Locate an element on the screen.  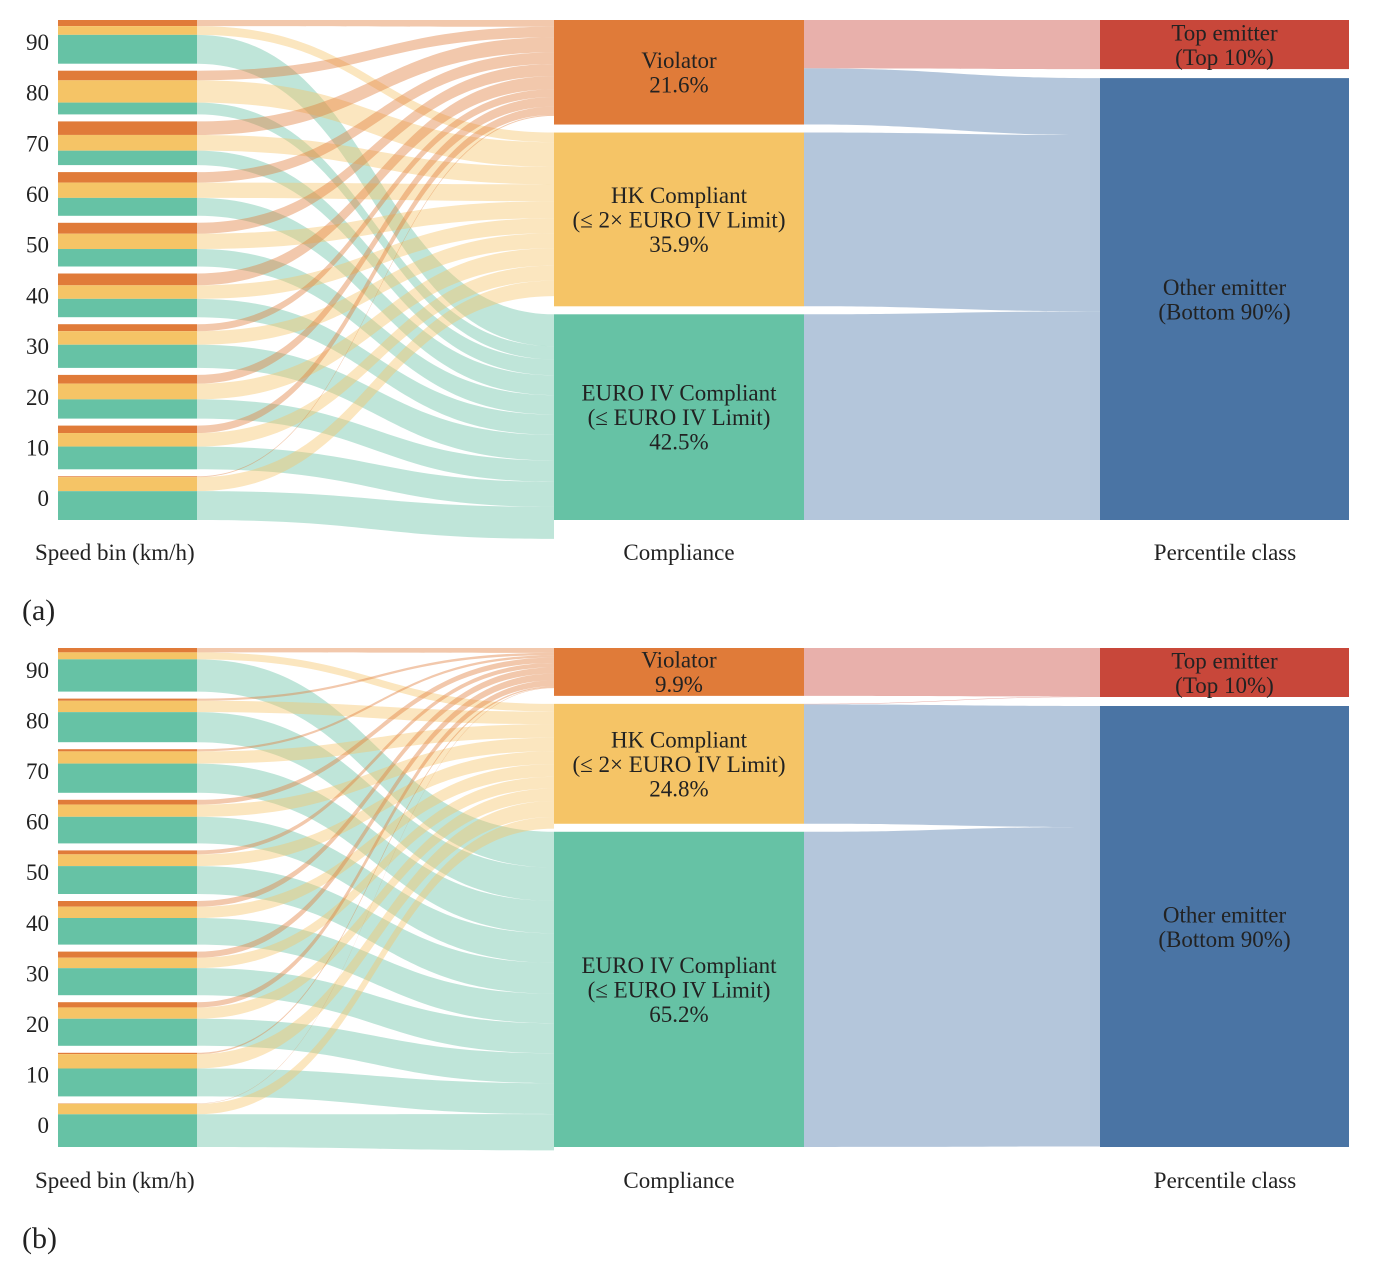
speed-bin-70-euro-segment is located at coordinates (127, 158).